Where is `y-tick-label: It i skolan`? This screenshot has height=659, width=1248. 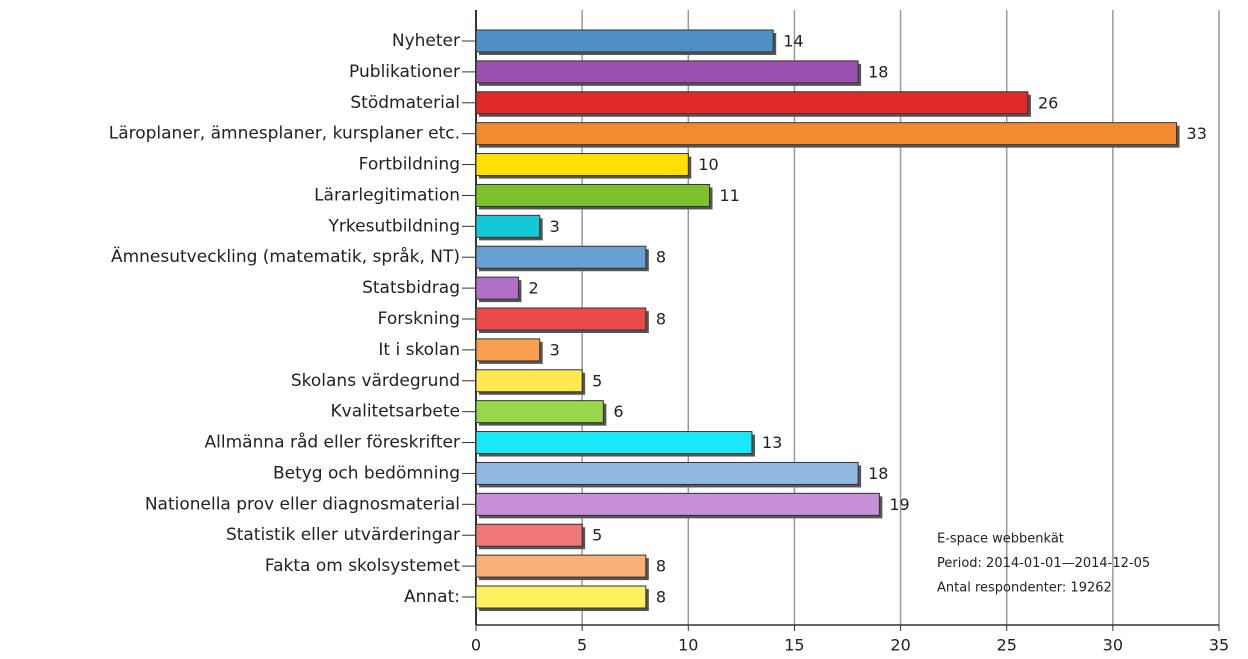
y-tick-label: It i skolan is located at coordinates (419, 350).